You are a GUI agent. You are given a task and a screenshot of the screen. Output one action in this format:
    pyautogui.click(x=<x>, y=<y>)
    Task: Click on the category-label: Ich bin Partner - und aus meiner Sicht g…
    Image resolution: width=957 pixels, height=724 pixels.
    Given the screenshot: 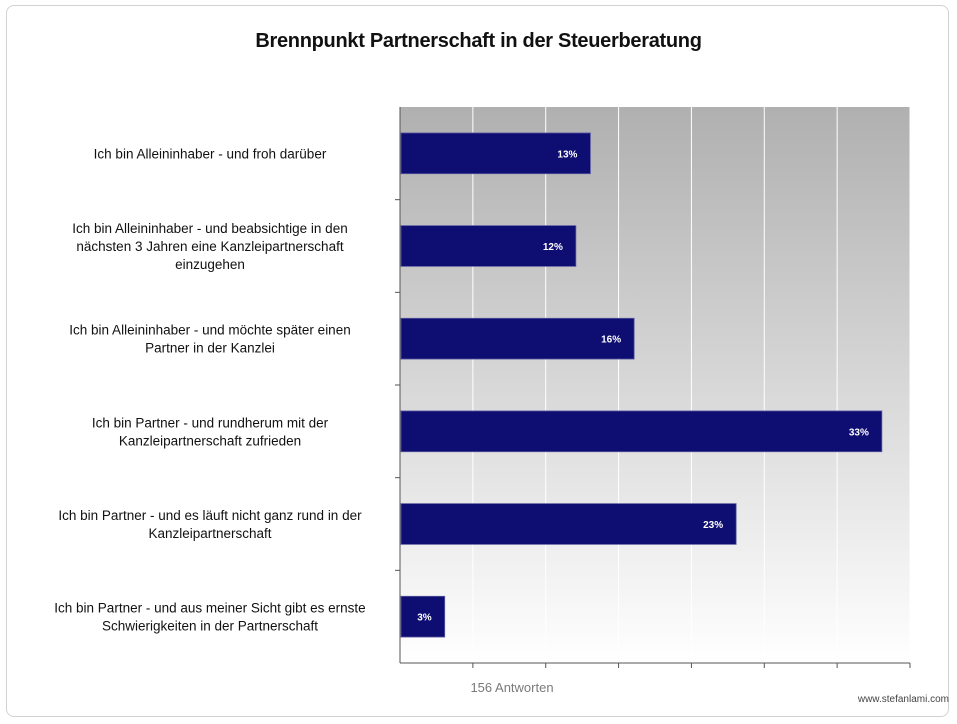 What is the action you would take?
    pyautogui.click(x=209, y=617)
    